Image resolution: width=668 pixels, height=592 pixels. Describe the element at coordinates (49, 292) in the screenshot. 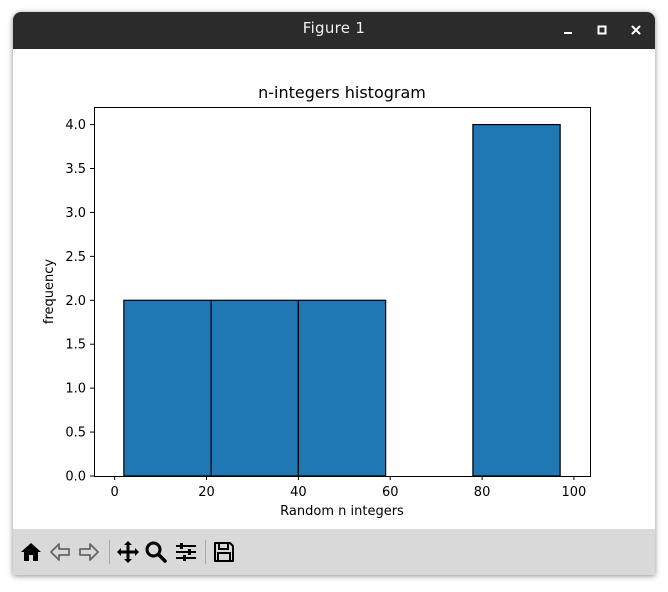

I see `y-axis-label: frequency` at that location.